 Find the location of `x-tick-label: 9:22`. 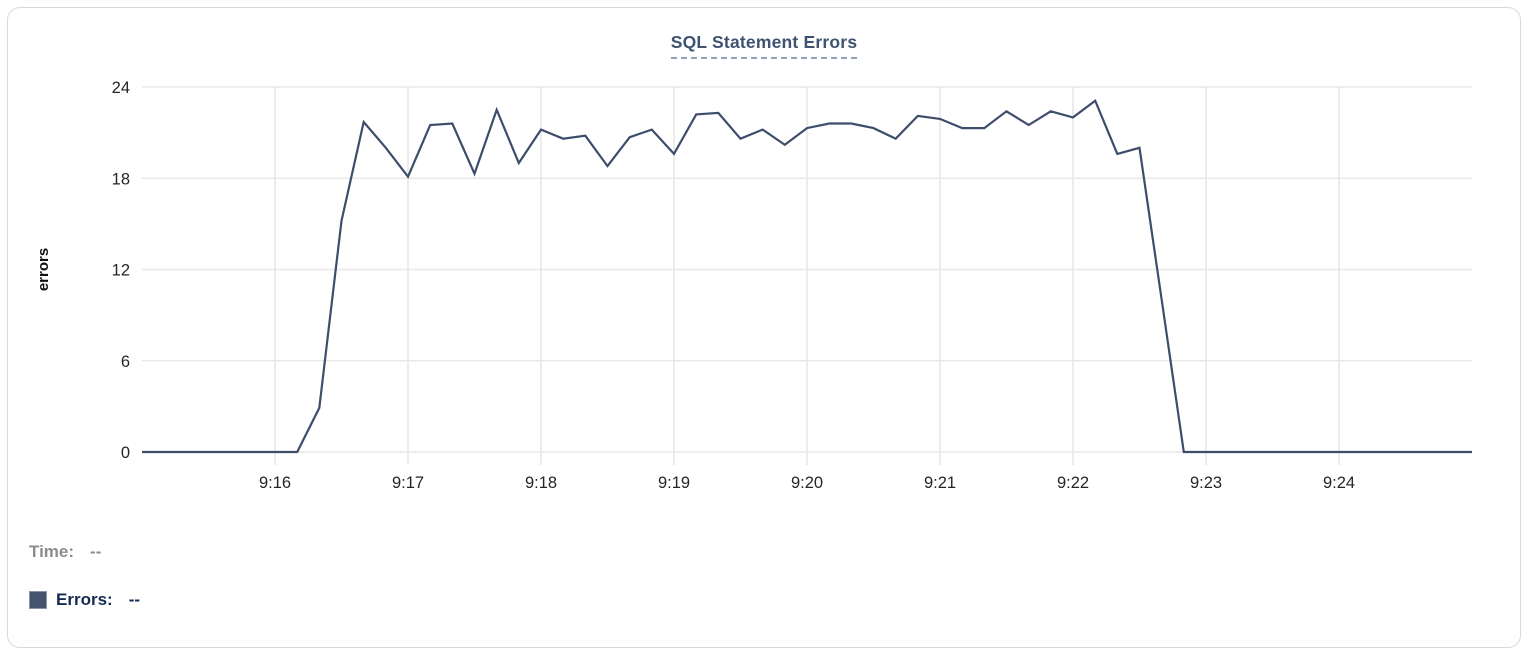

x-tick-label: 9:22 is located at coordinates (1073, 483).